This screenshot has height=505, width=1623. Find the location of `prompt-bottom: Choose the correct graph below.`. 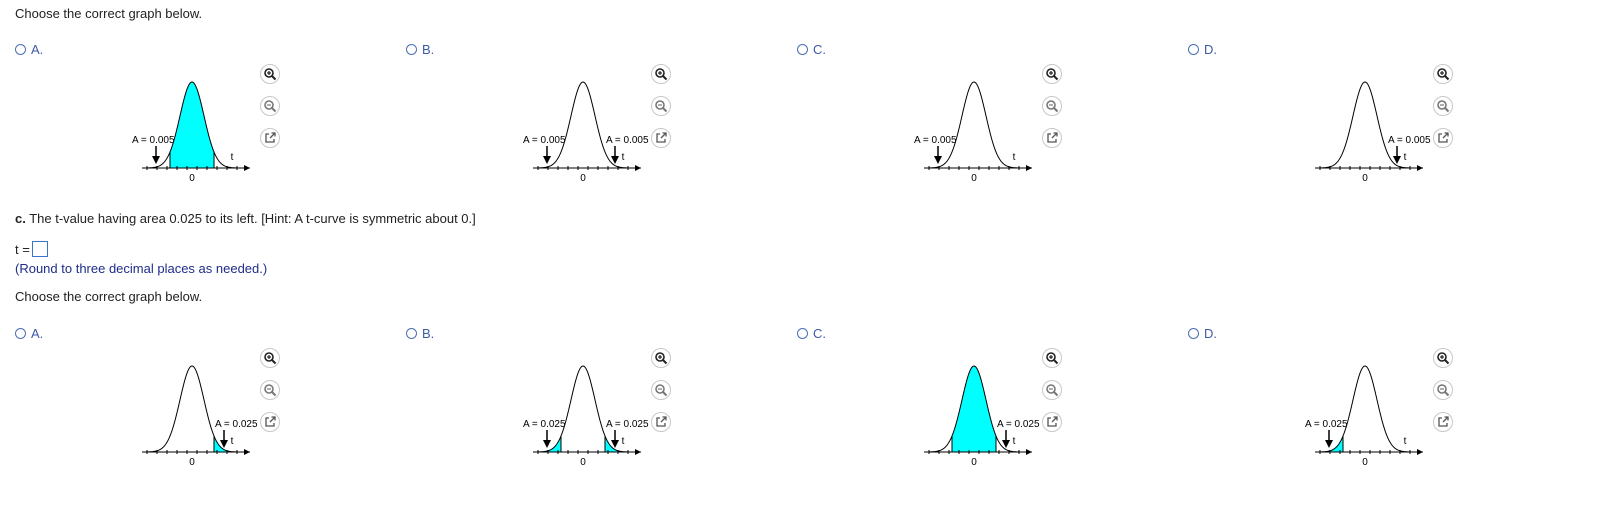

prompt-bottom: Choose the correct graph below. is located at coordinates (109, 296).